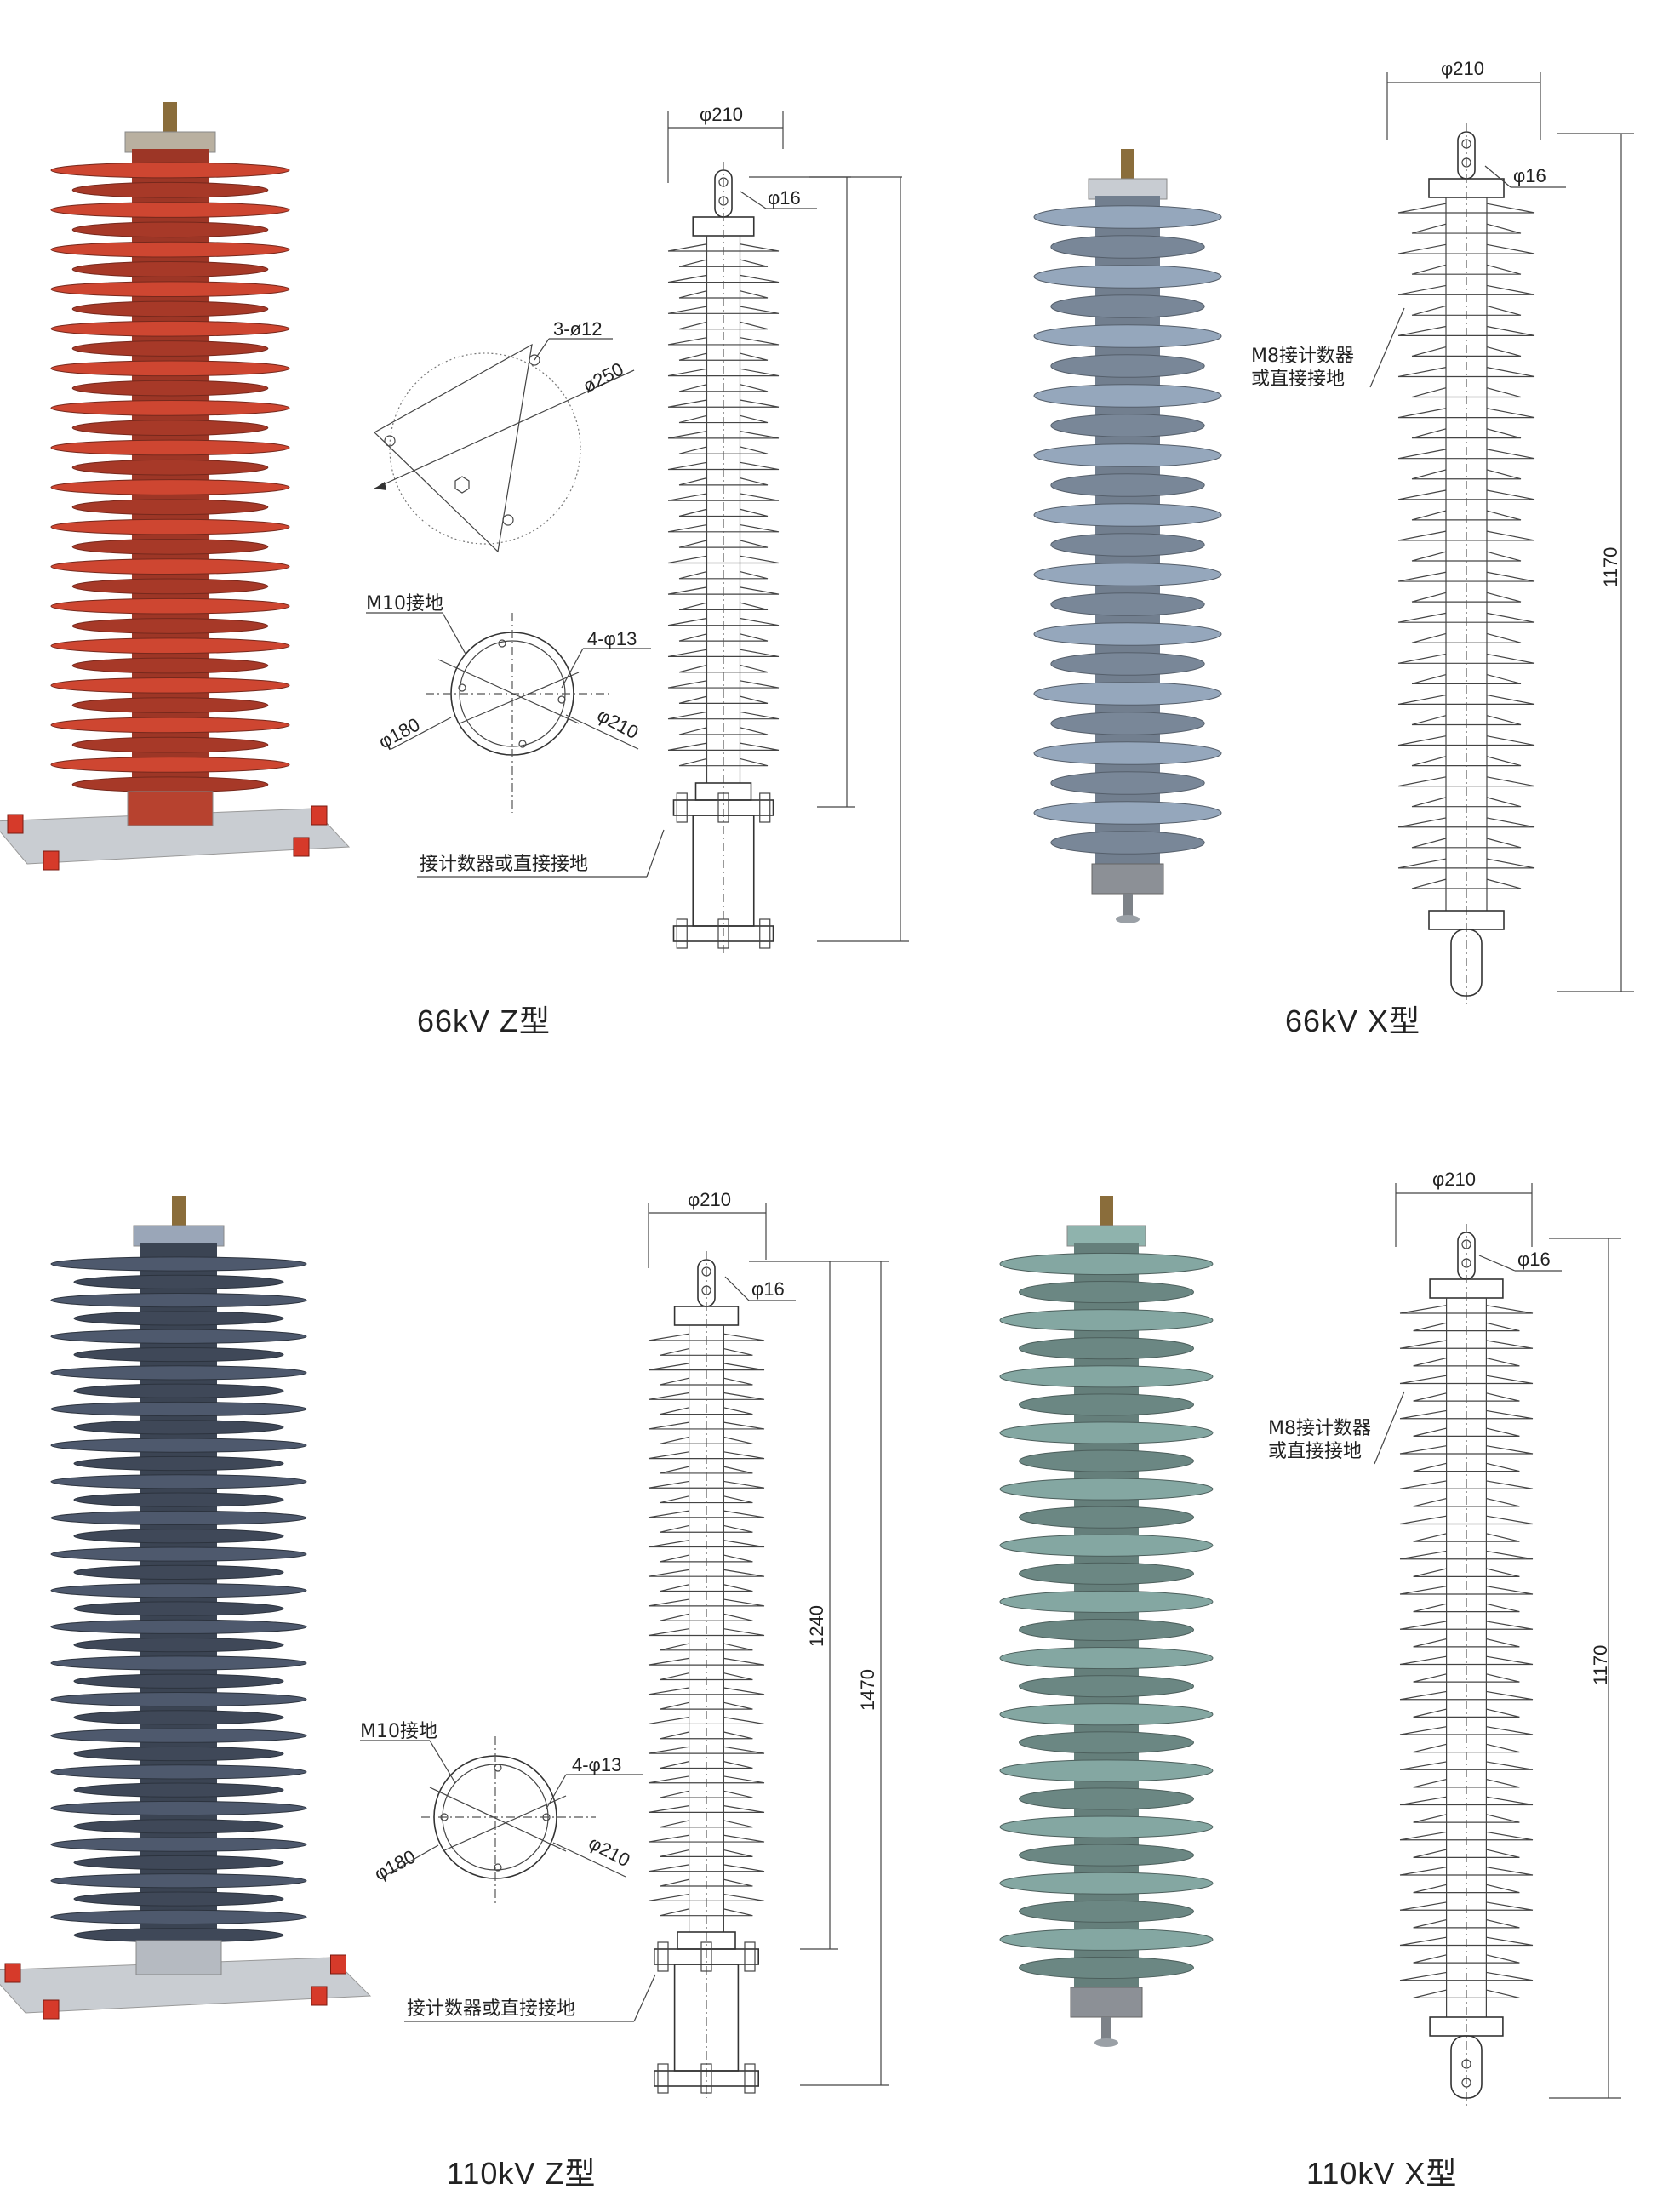  I want to click on base-triangle-diagram: 3-ø12 ø250, so click(504, 435).